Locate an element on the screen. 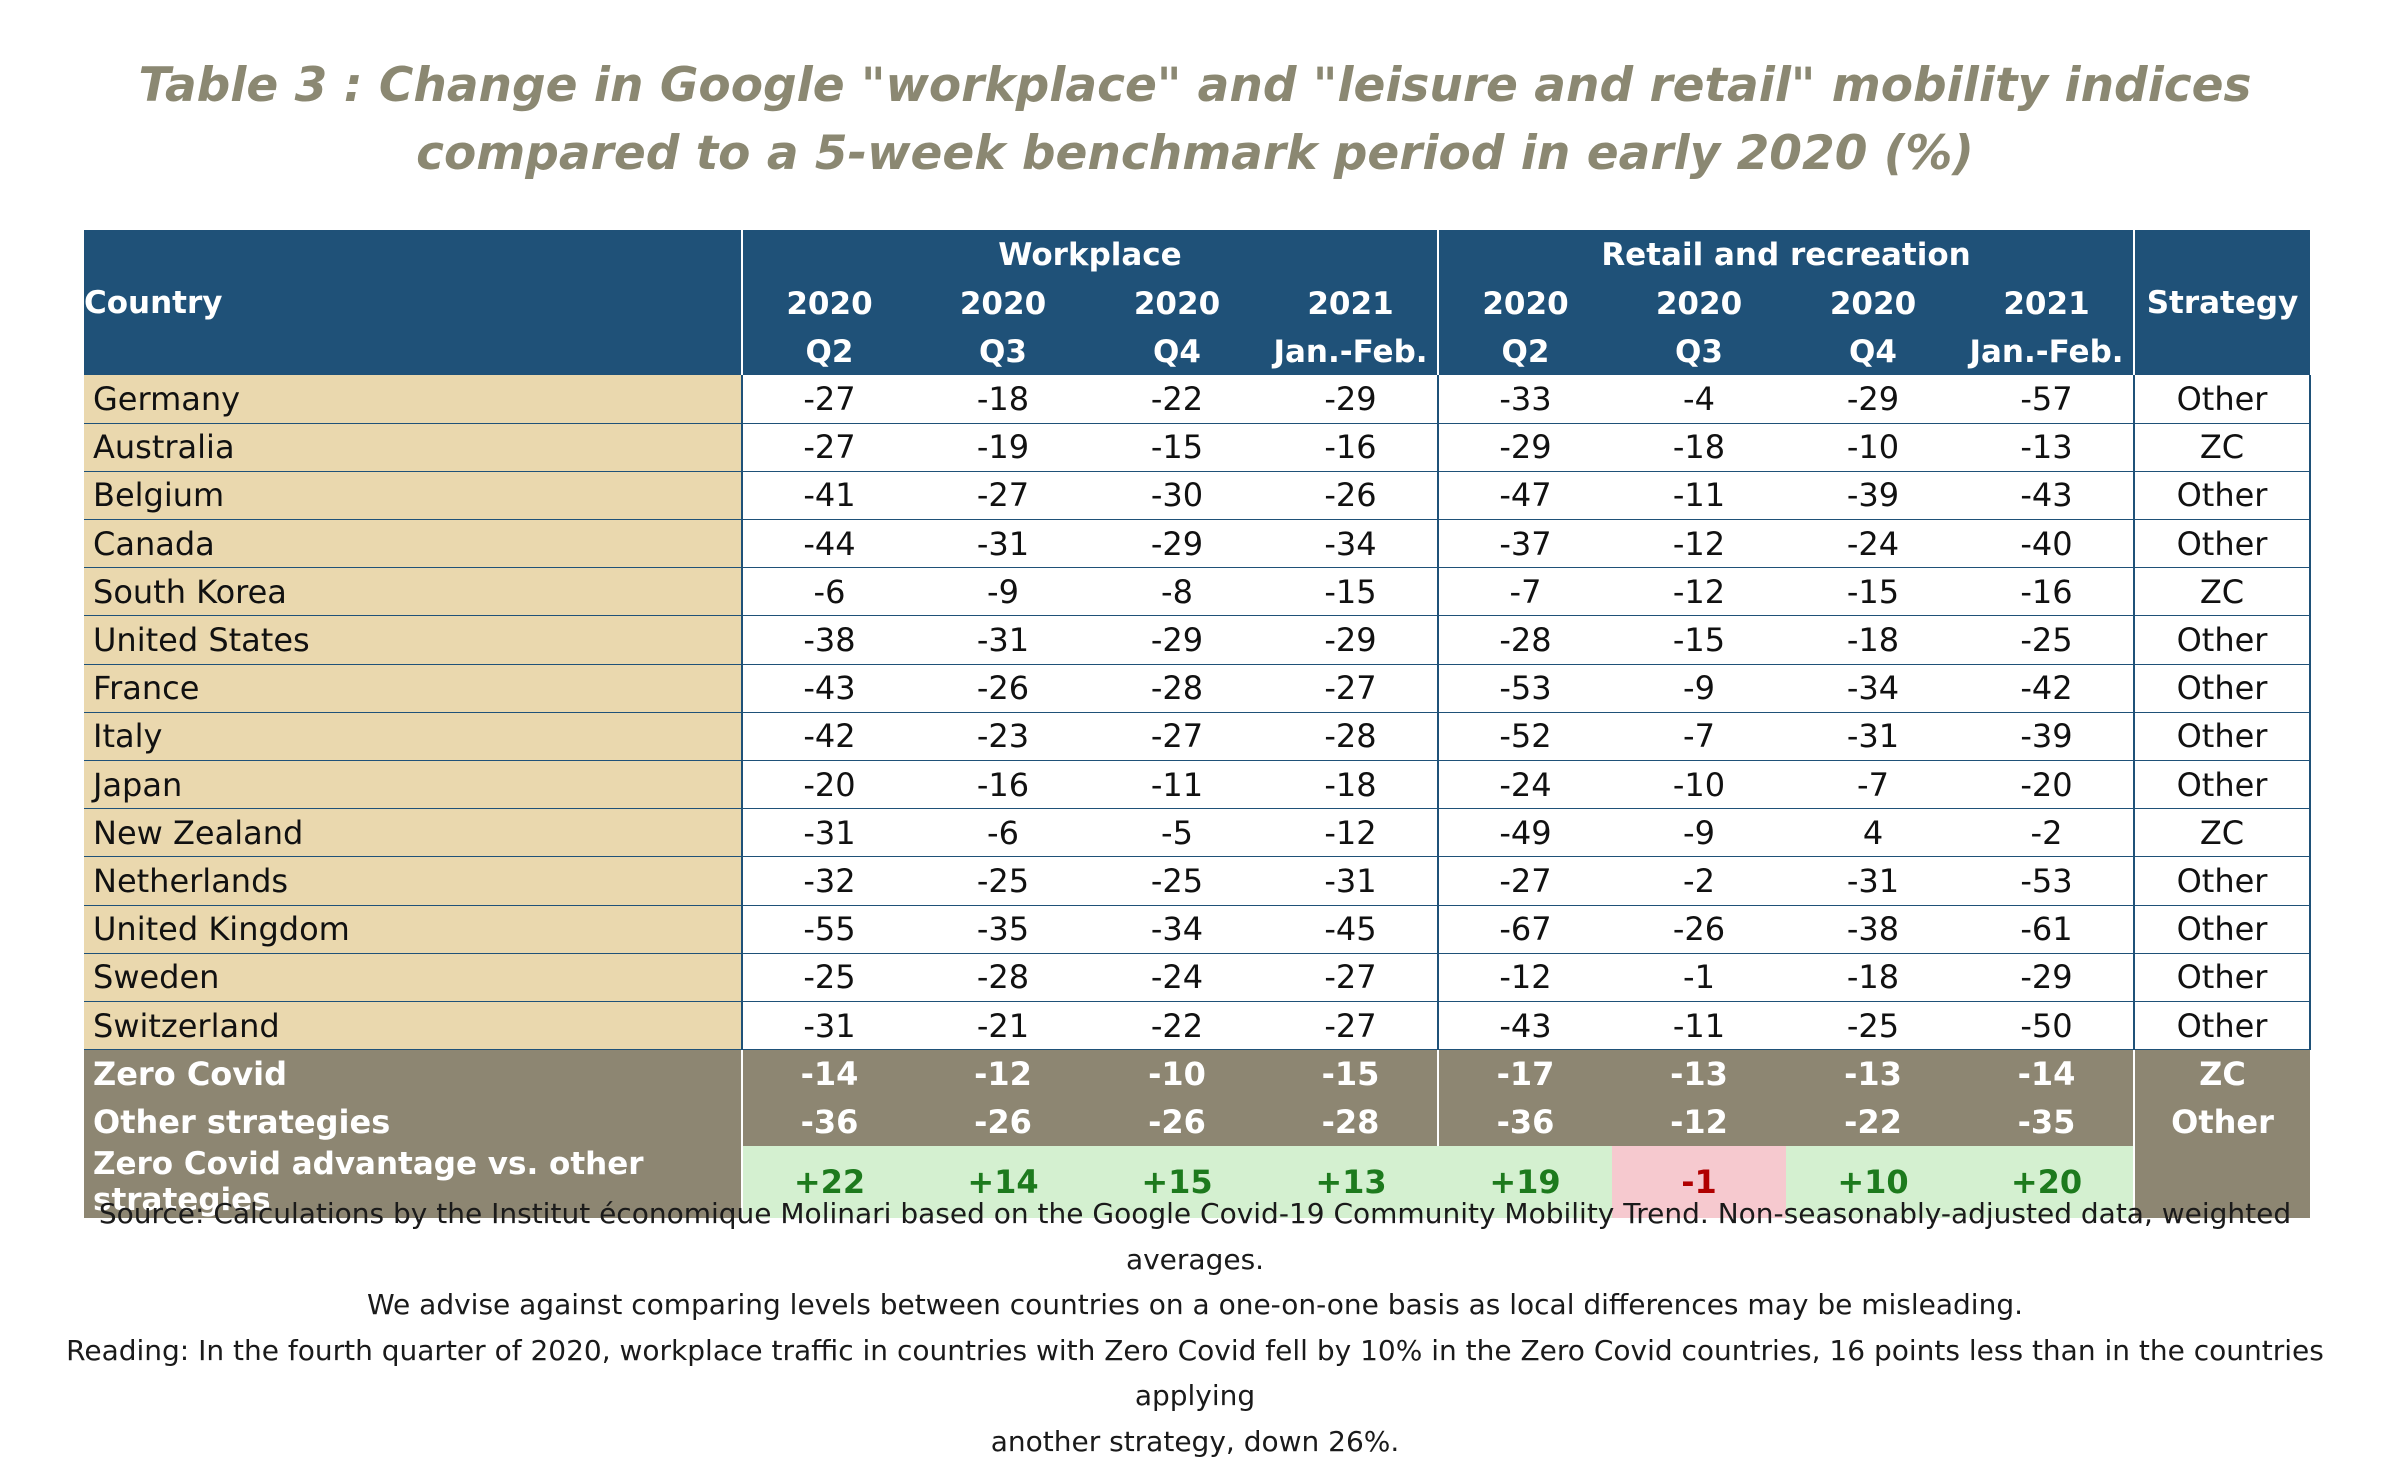 This screenshot has width=2390, height=1464. country-cell: Japan is located at coordinates (413, 785).